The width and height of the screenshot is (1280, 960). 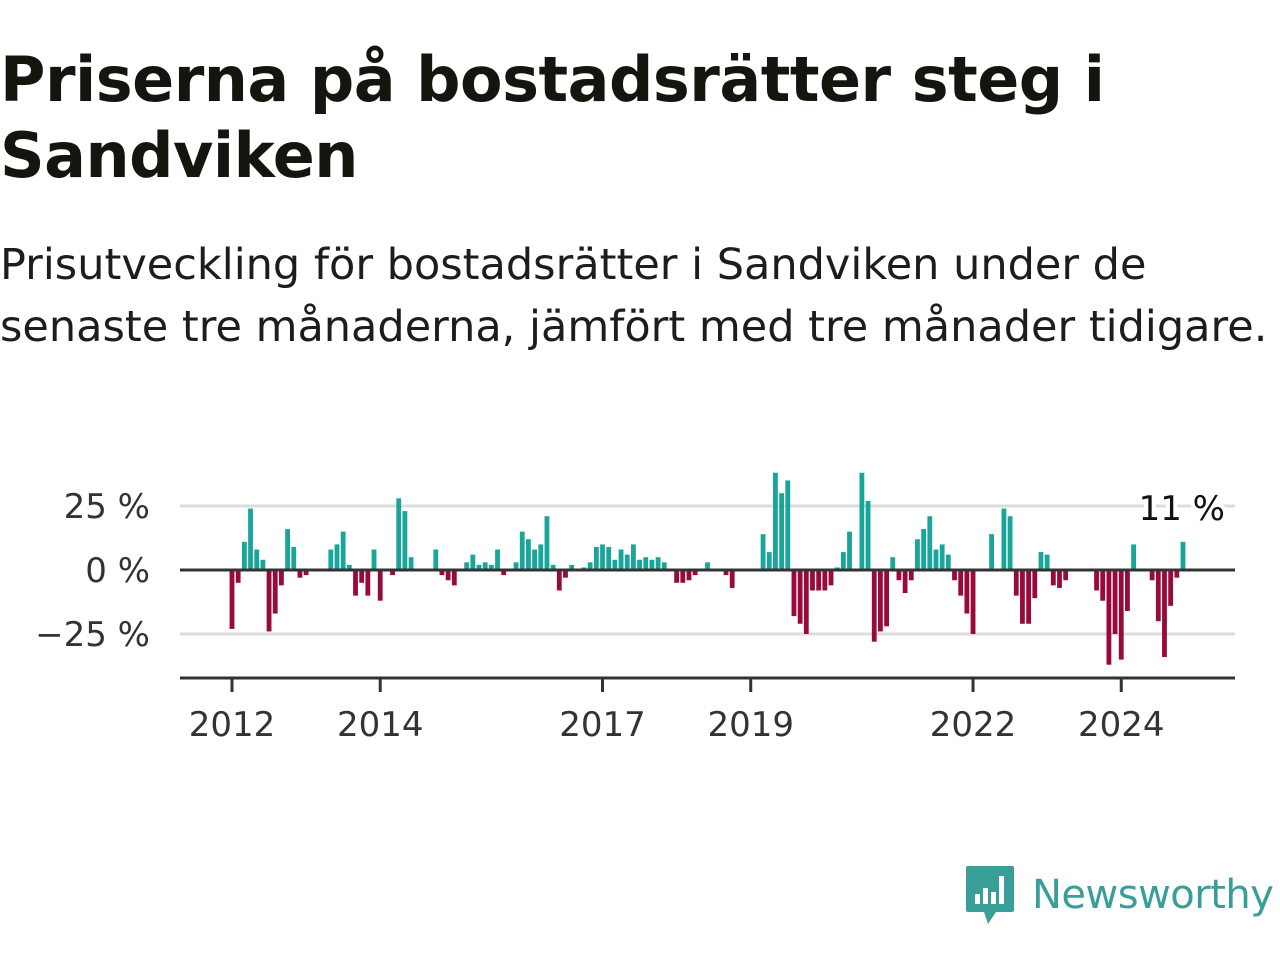 I want to click on y-tick-label: −25 %, so click(x=92, y=635).